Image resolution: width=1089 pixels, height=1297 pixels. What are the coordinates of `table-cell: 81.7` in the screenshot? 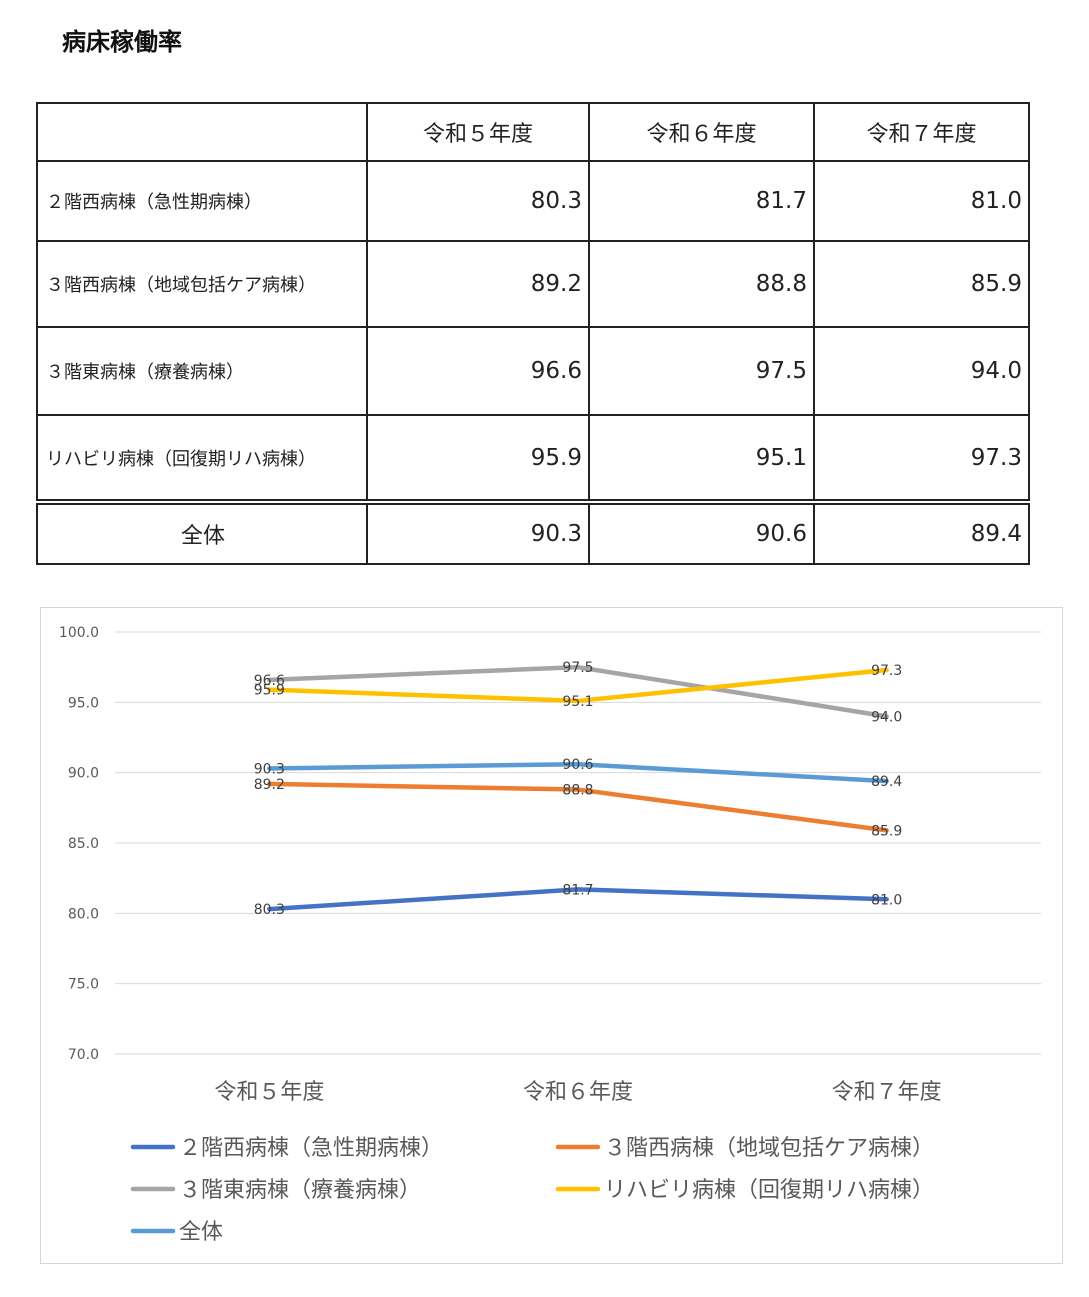 It's located at (701, 201).